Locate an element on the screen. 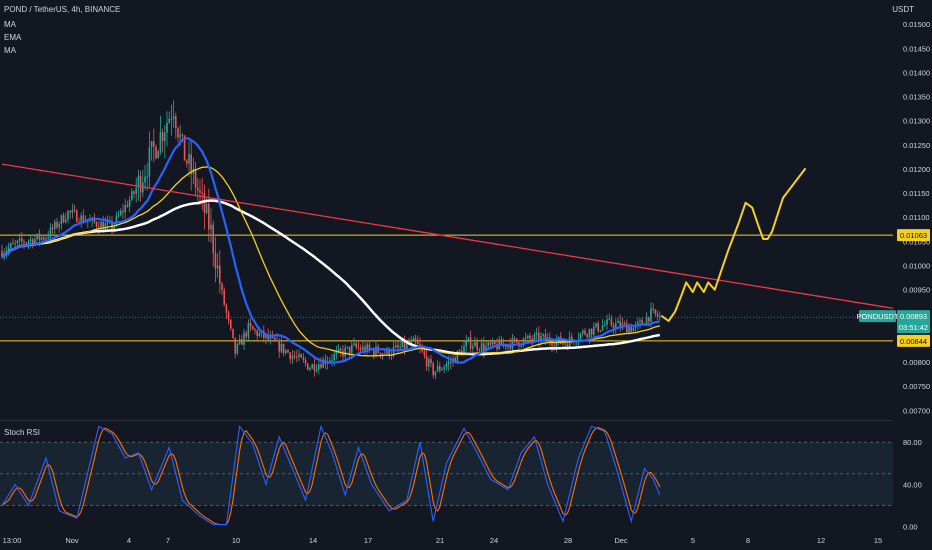 Image resolution: width=932 pixels, height=550 pixels. indicator-ma-2: MA is located at coordinates (10, 50).